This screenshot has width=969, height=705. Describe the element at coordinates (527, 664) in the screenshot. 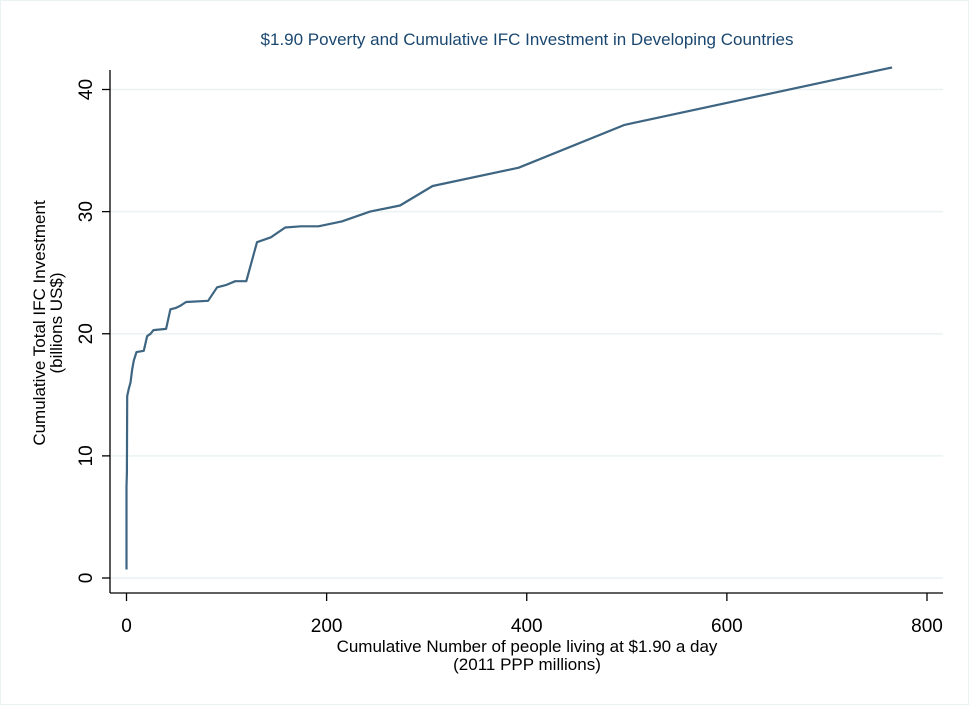

I see `x-axis-label-line2: (2011 PPP millions)` at that location.